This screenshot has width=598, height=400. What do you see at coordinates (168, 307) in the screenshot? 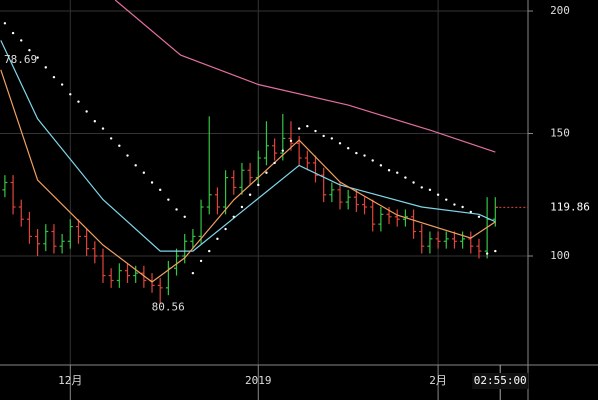
I see `annotation: 80.56` at bounding box center [168, 307].